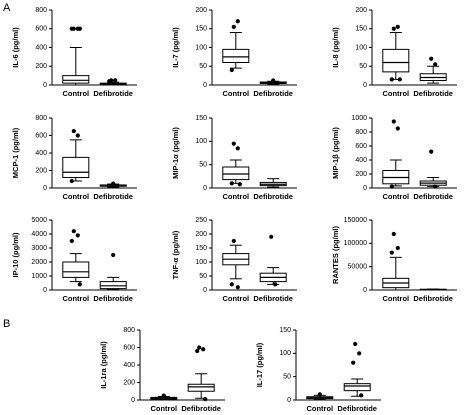  Describe the element at coordinates (175, 254) in the screenshot. I see `y-axis-label: TNF-α (pg/ml)` at that location.